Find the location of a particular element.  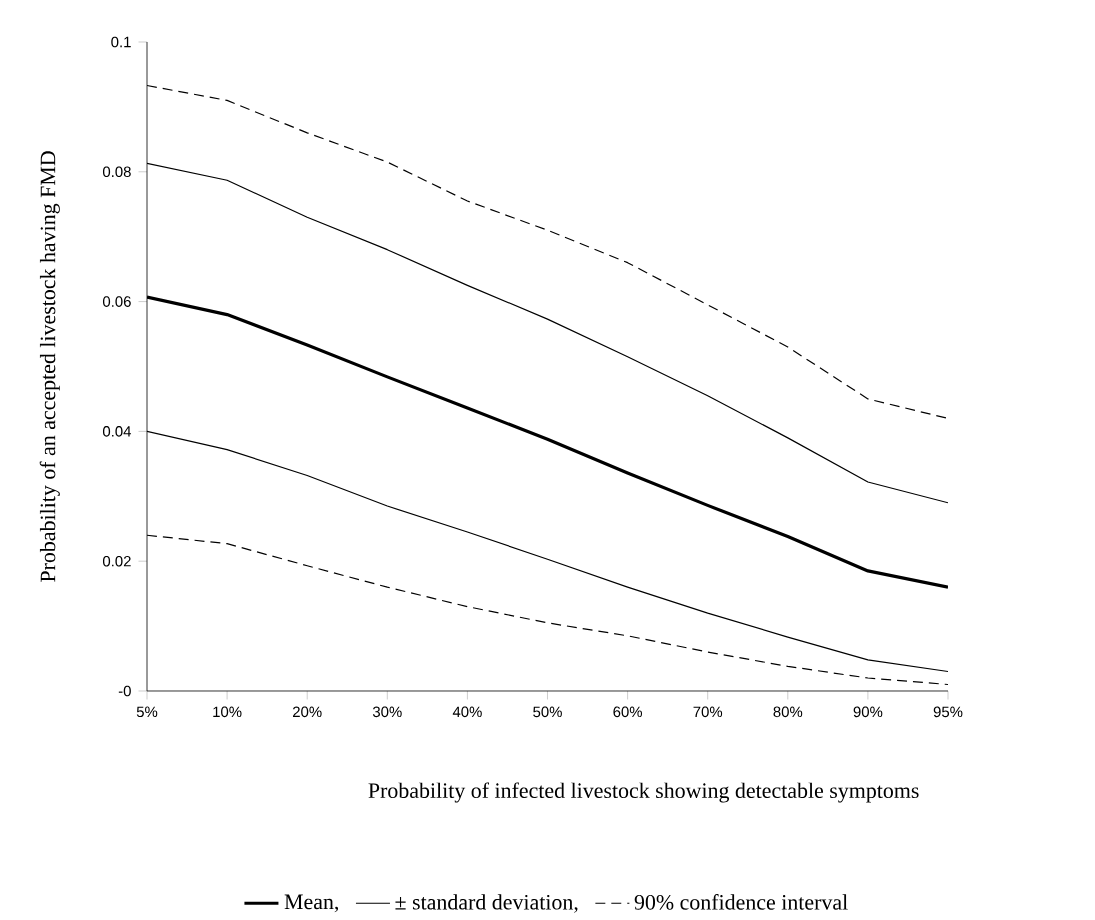

x-tick-label: 60% is located at coordinates (628, 711).